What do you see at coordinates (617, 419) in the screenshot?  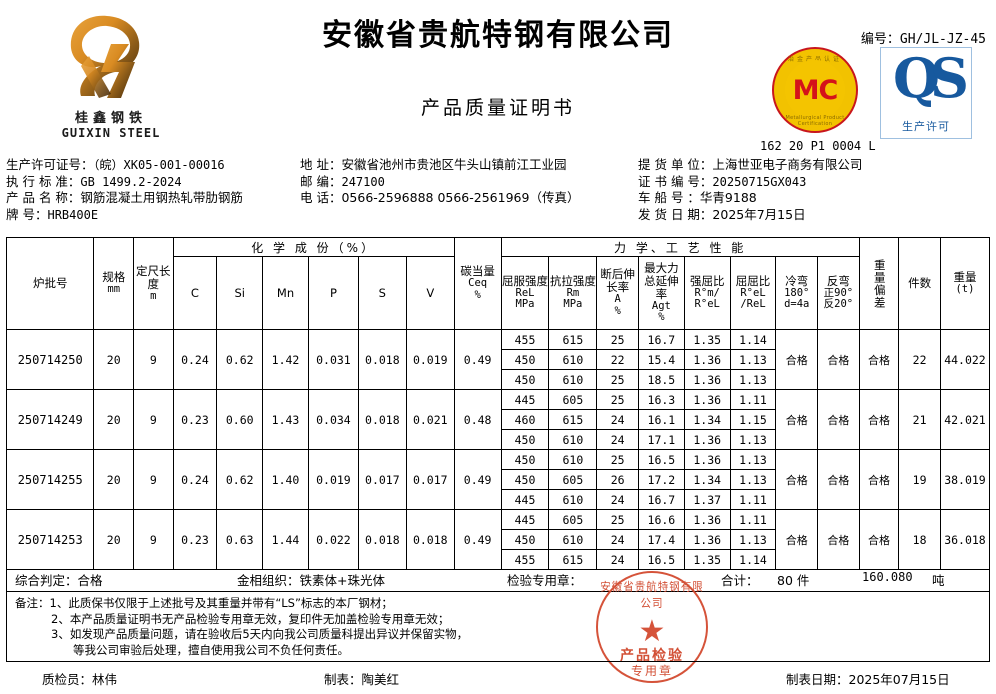 I see `mech-elong-cell: 25 24 24` at bounding box center [617, 419].